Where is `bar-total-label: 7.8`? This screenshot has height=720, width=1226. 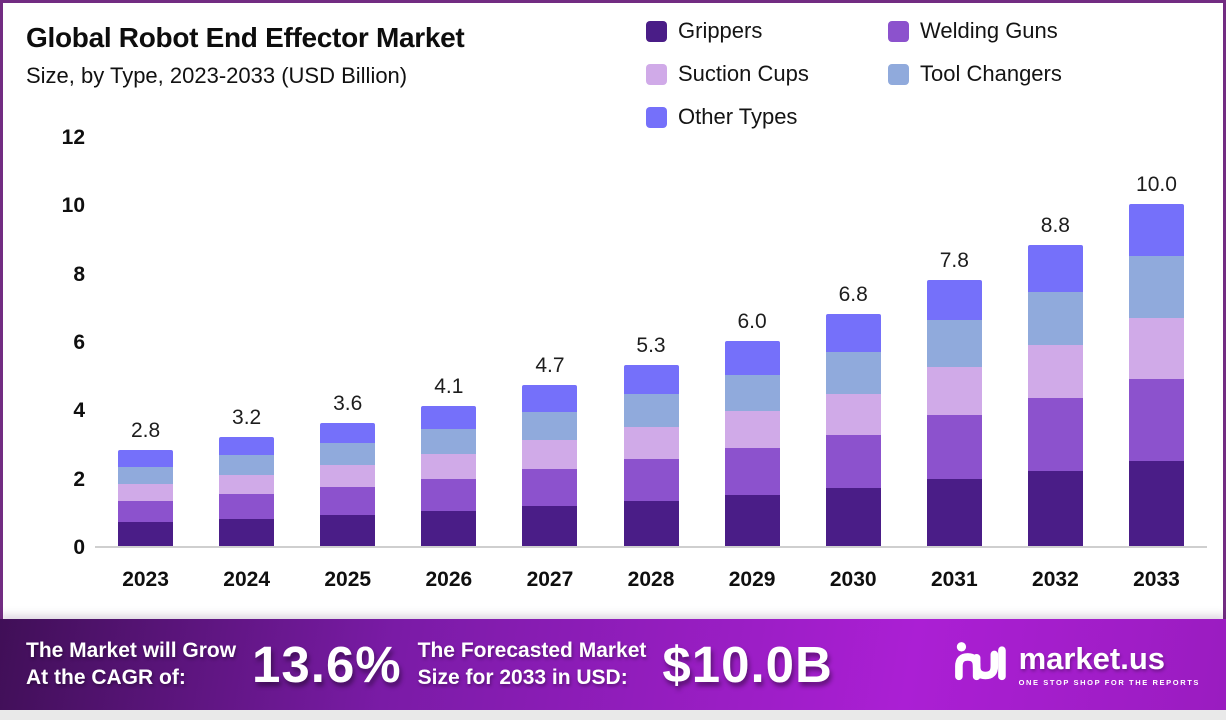
bar-total-label: 7.8 is located at coordinates (954, 260).